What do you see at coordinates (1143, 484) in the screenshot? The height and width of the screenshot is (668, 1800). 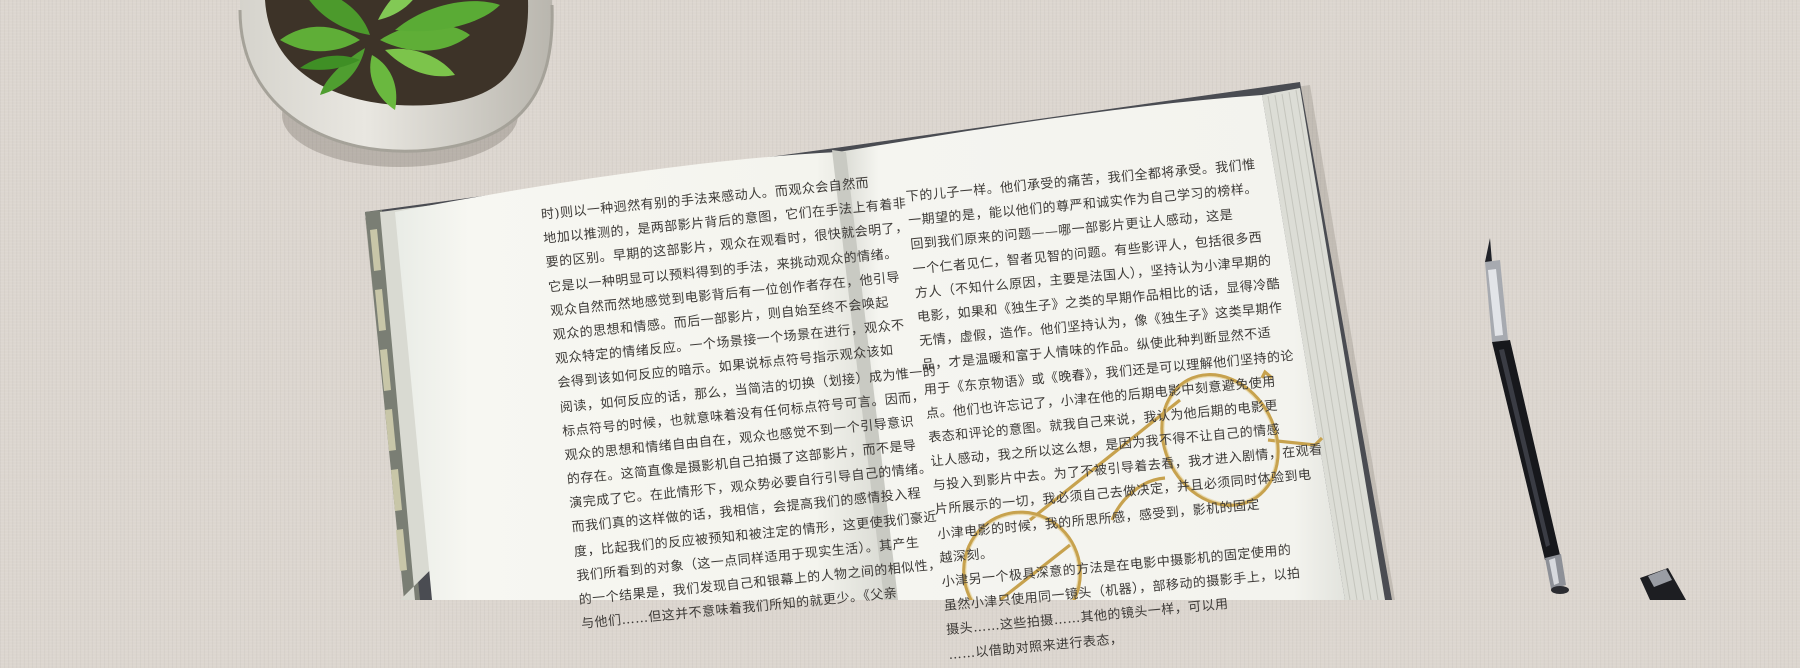 I see `eyeglasses` at bounding box center [1143, 484].